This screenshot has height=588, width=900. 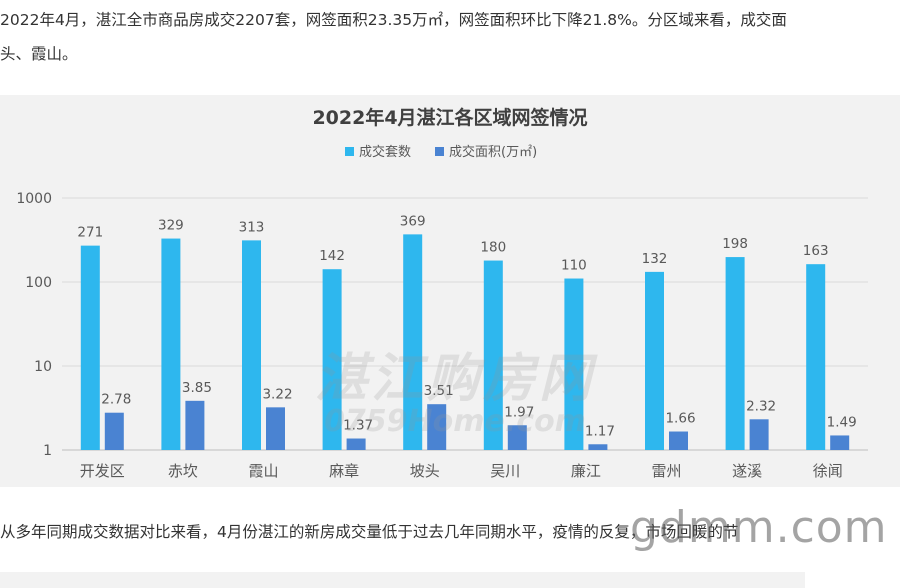 What do you see at coordinates (344, 471) in the screenshot?
I see `x-tick-label-4: 麻章` at bounding box center [344, 471].